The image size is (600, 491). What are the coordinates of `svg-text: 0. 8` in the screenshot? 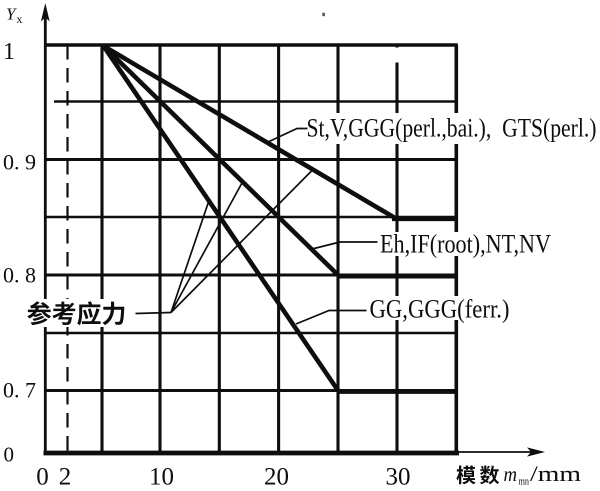 It's located at (19, 275).